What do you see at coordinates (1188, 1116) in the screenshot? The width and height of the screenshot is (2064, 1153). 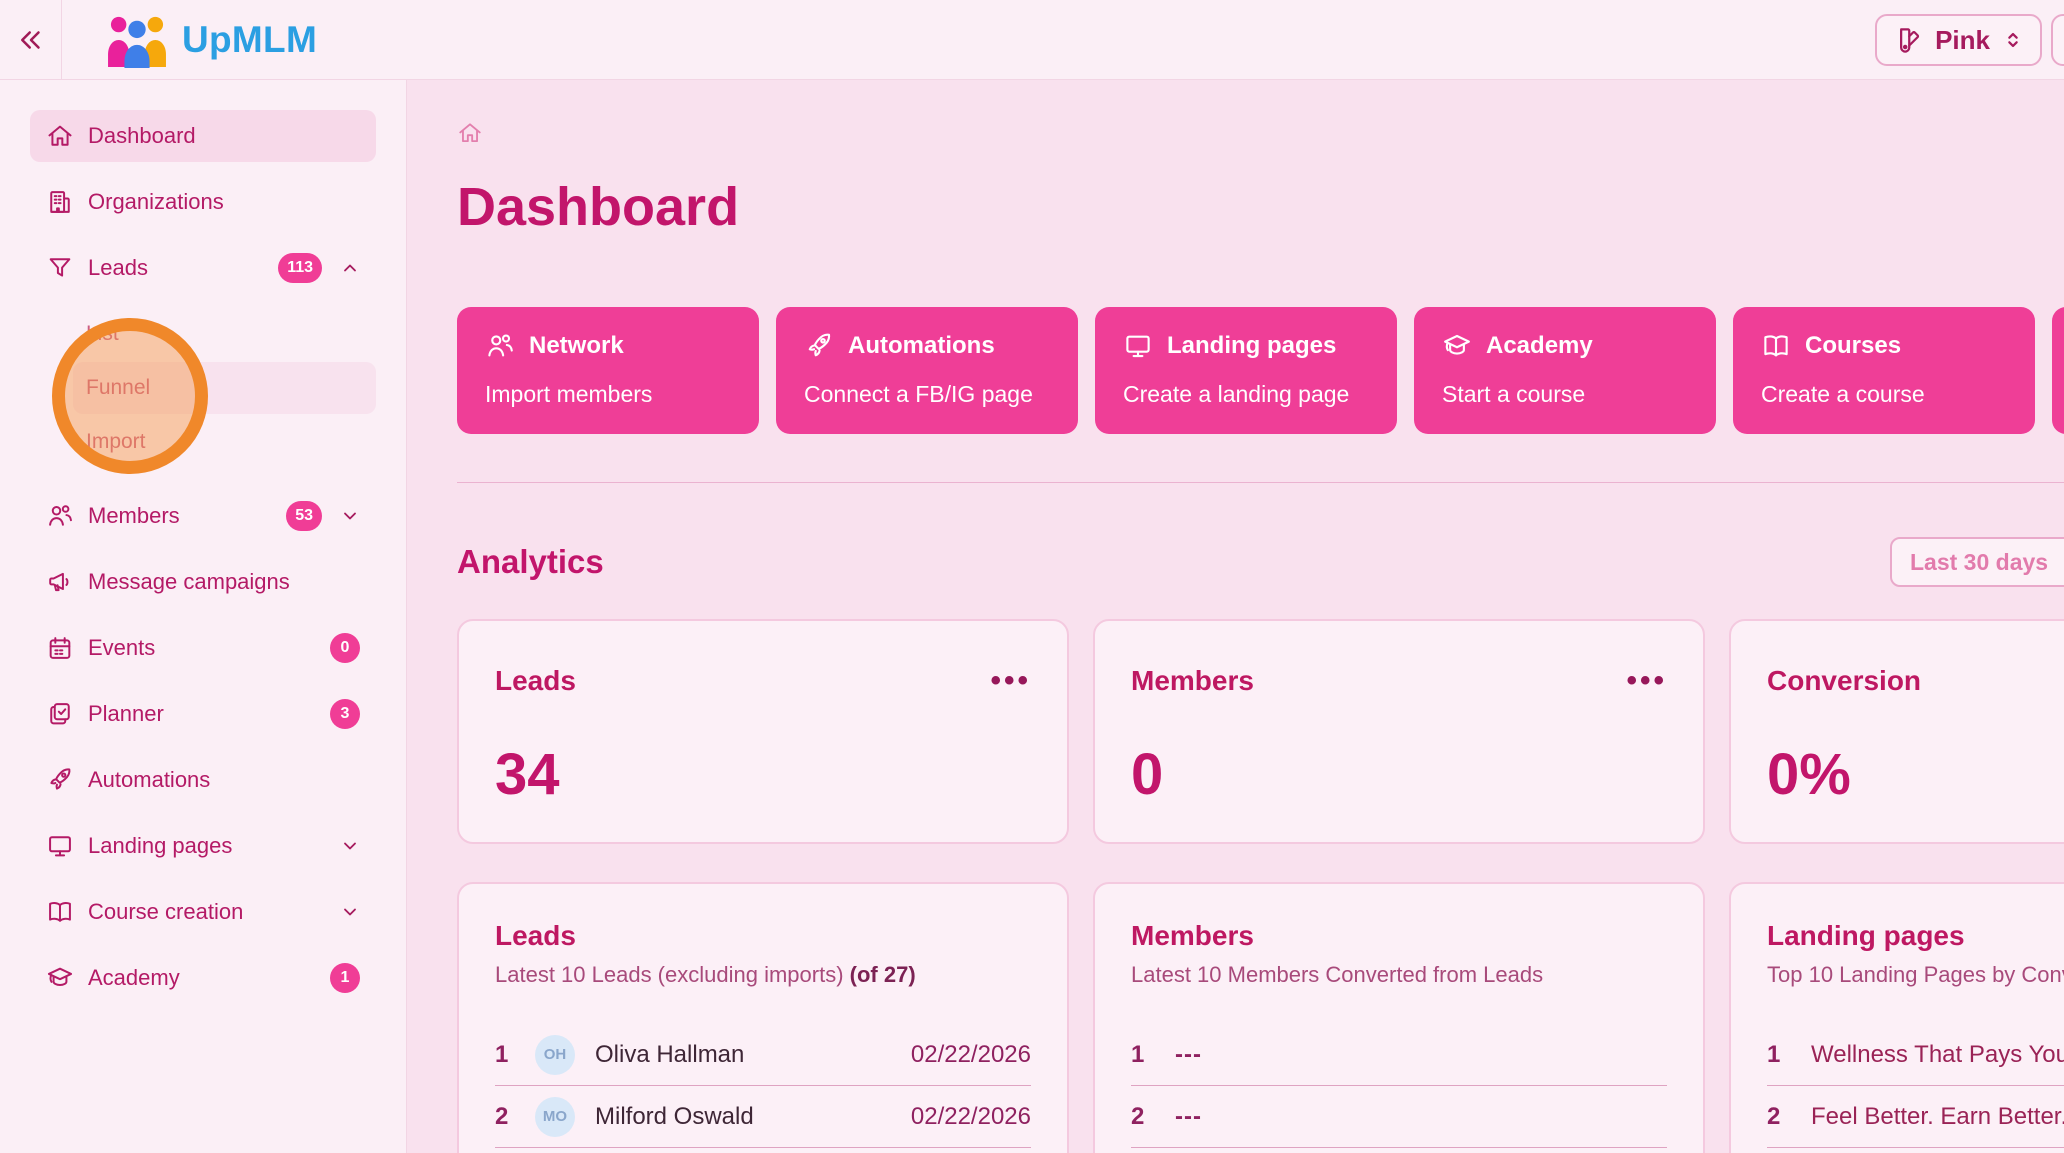 I see `empty-value: ---` at bounding box center [1188, 1116].